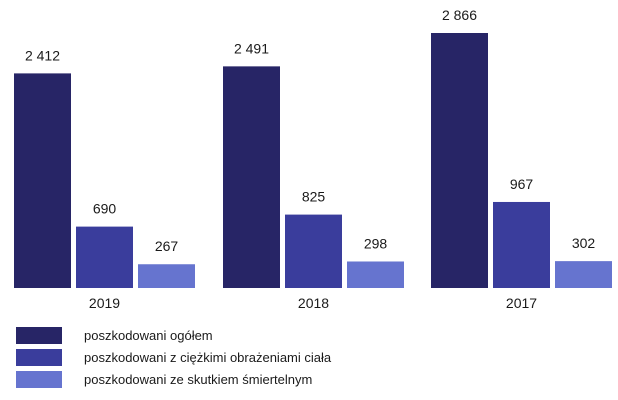 This screenshot has width=618, height=400. I want to click on legend-swatch-serious-injuries, so click(39, 357).